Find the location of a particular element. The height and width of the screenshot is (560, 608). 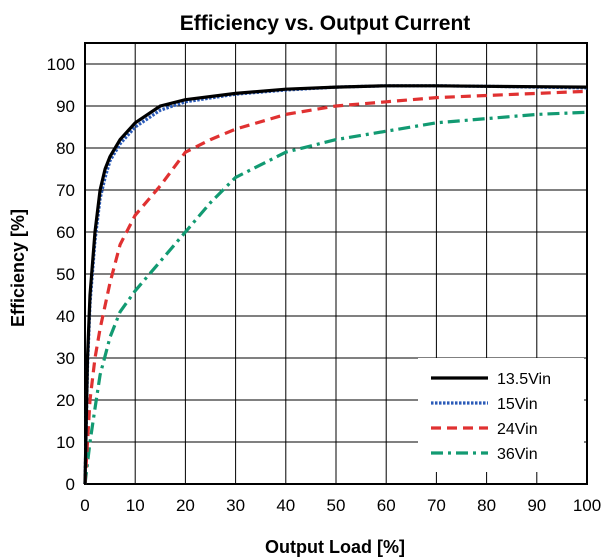

y-tick-label: 60 is located at coordinates (65, 232).